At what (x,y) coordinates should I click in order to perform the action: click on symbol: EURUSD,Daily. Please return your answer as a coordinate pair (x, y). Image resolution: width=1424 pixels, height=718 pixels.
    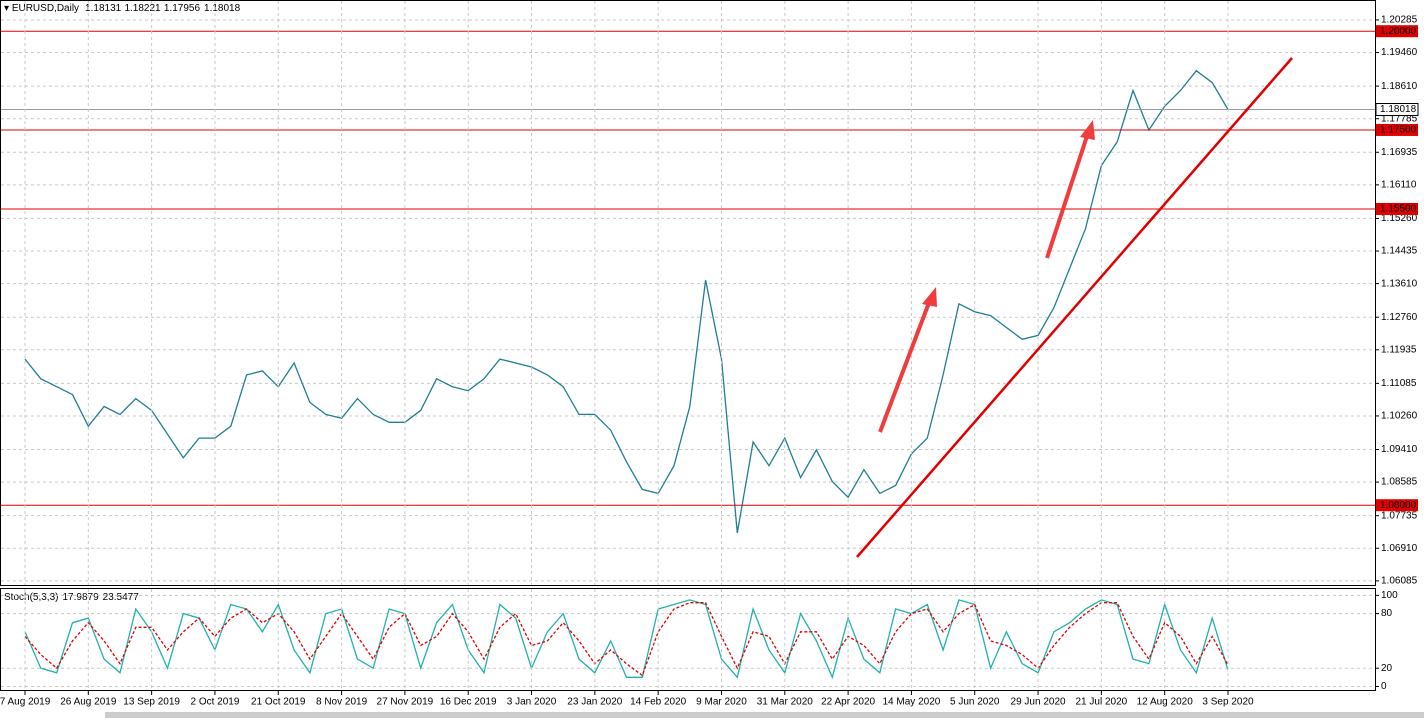
    Looking at the image, I should click on (45, 8).